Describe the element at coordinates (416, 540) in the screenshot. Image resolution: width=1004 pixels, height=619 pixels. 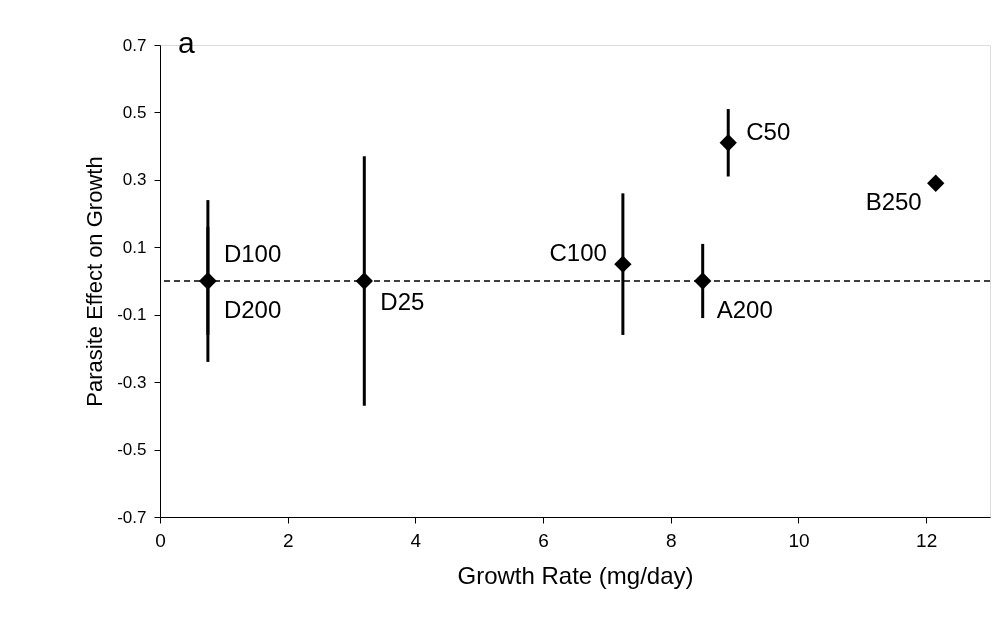
I see `x-tick-label: 4` at that location.